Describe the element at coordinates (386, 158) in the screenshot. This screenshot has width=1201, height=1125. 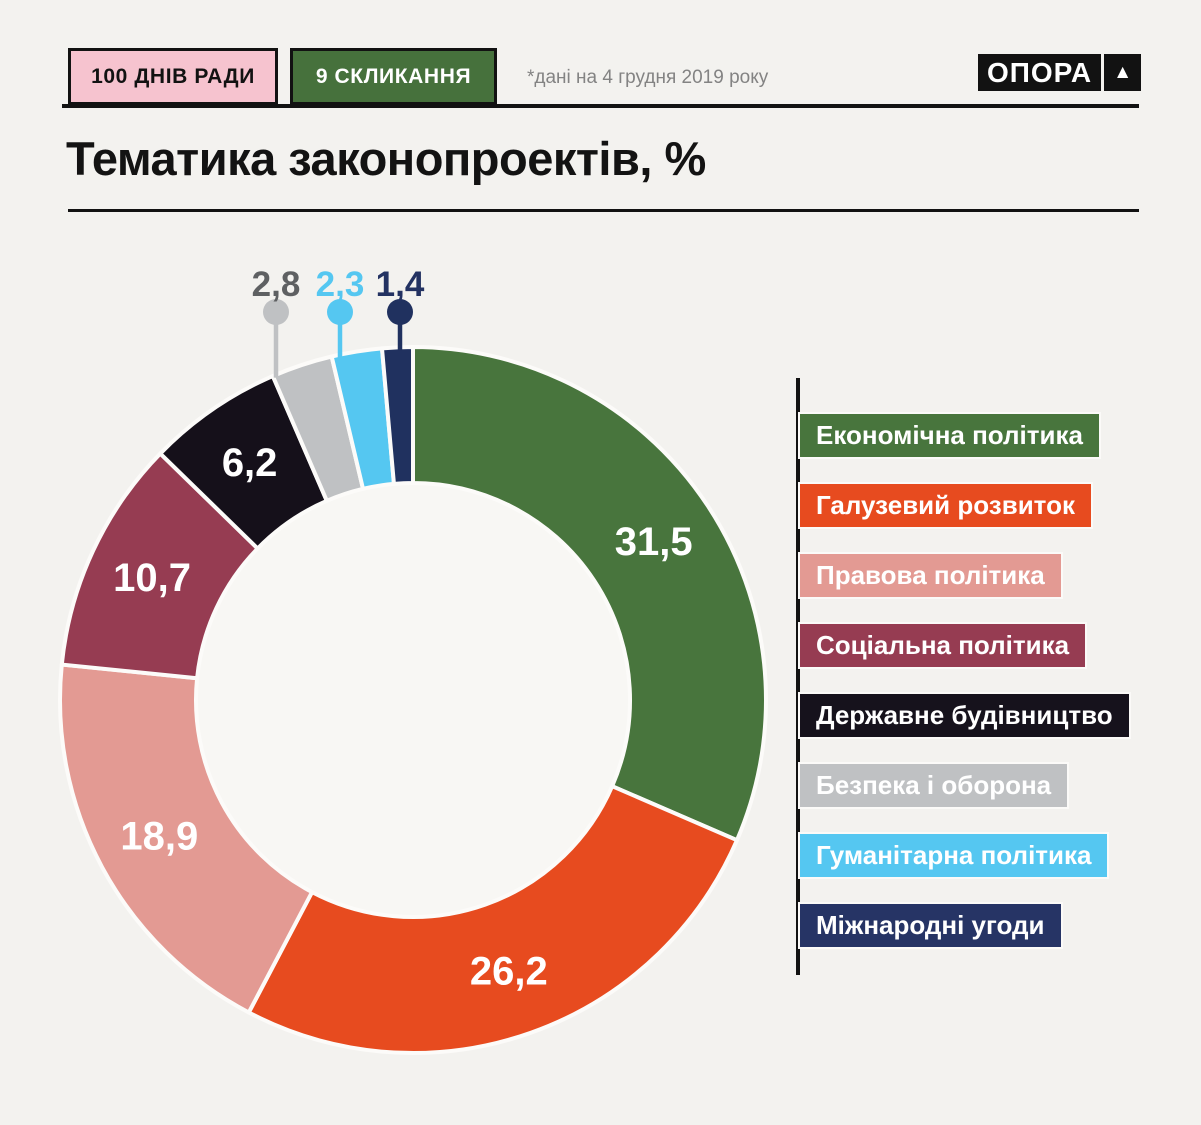
I see `page-title: Тематика законопроектів, %` at that location.